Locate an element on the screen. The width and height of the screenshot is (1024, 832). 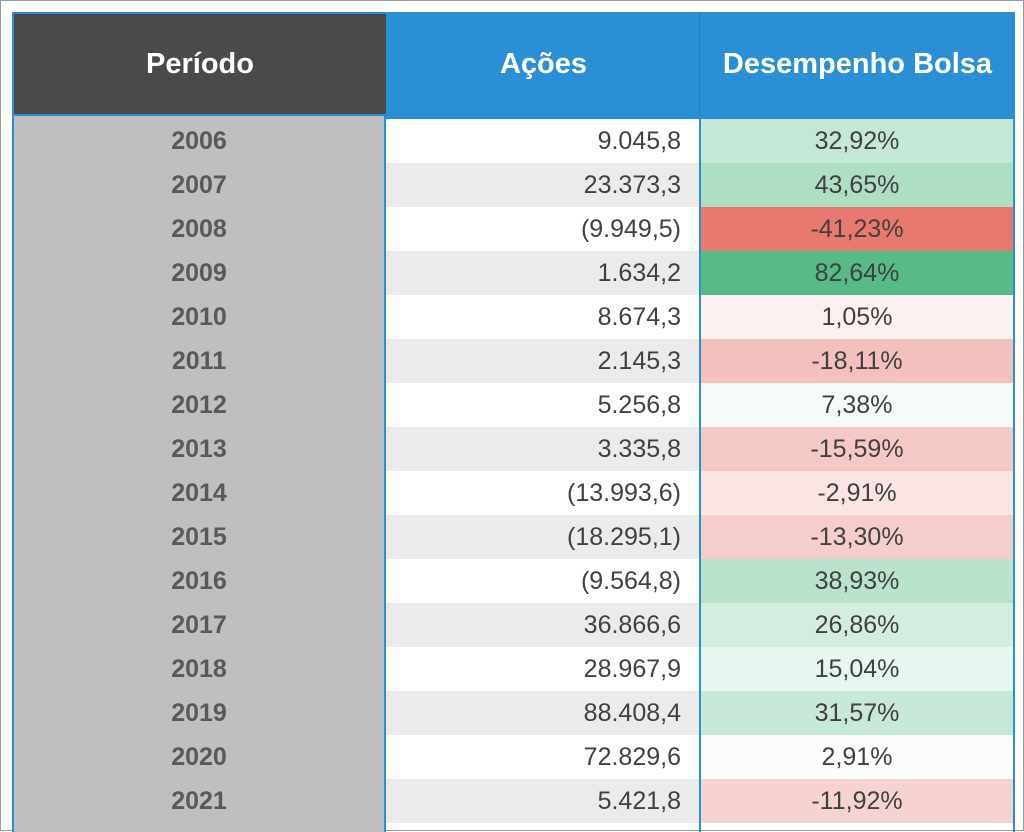
acoes-cell: (9.949,5) is located at coordinates (542, 229).